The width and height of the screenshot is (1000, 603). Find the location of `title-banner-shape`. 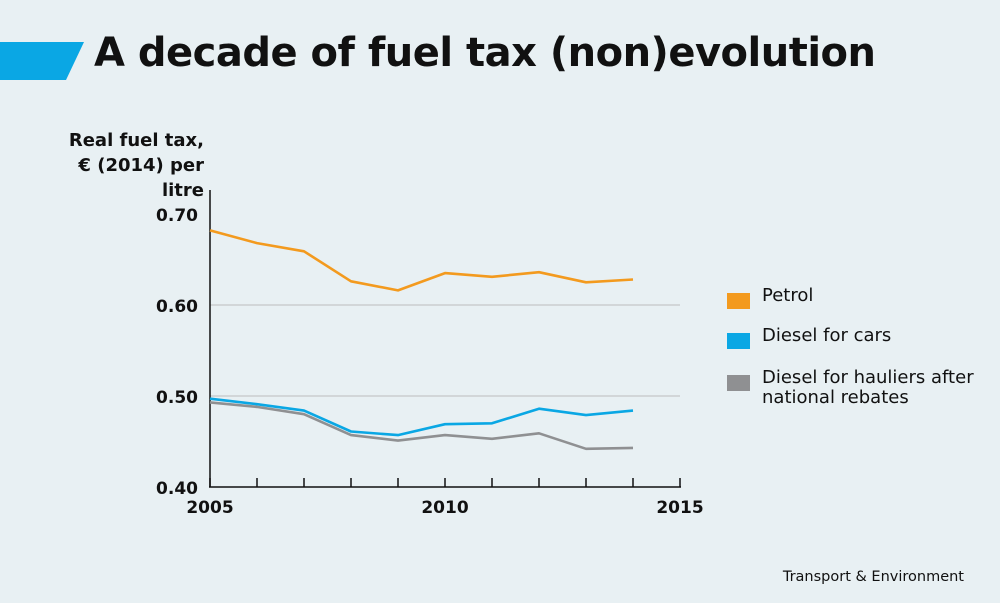

title-banner-shape is located at coordinates (42, 61).